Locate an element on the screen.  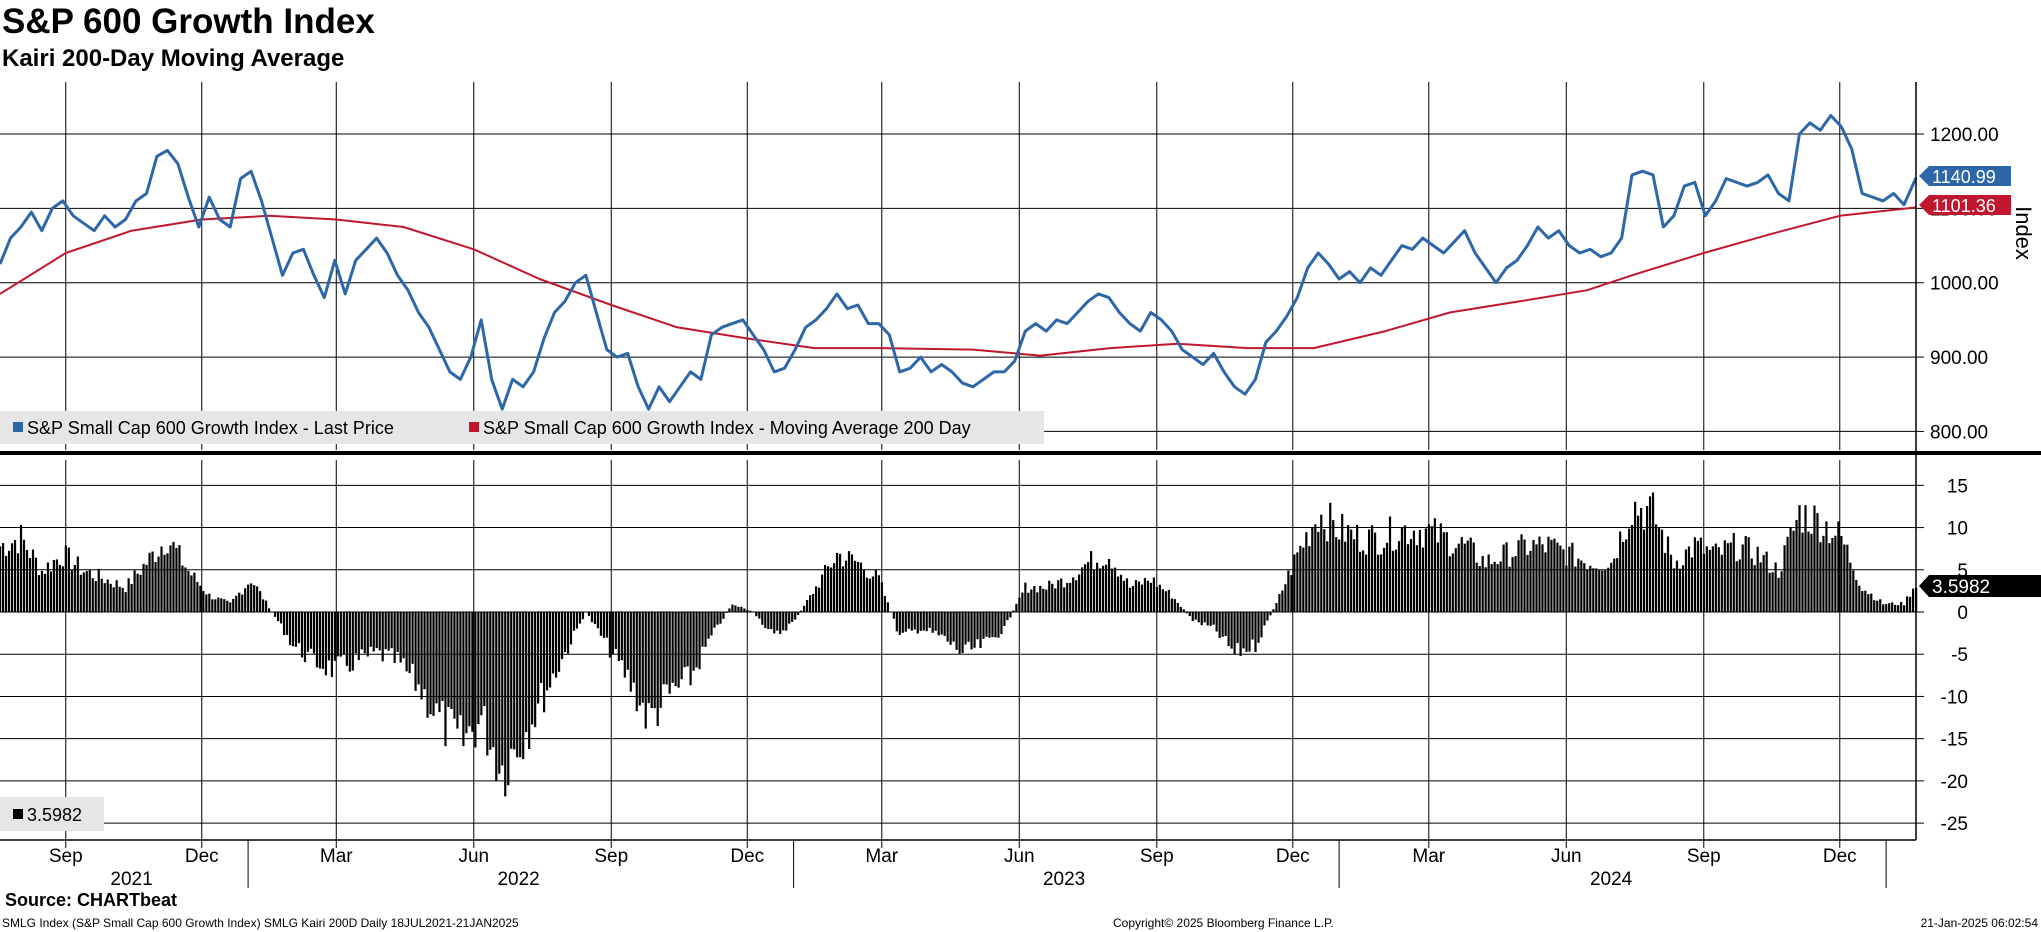
bottom-y-tick-label: 10 is located at coordinates (1957, 529).